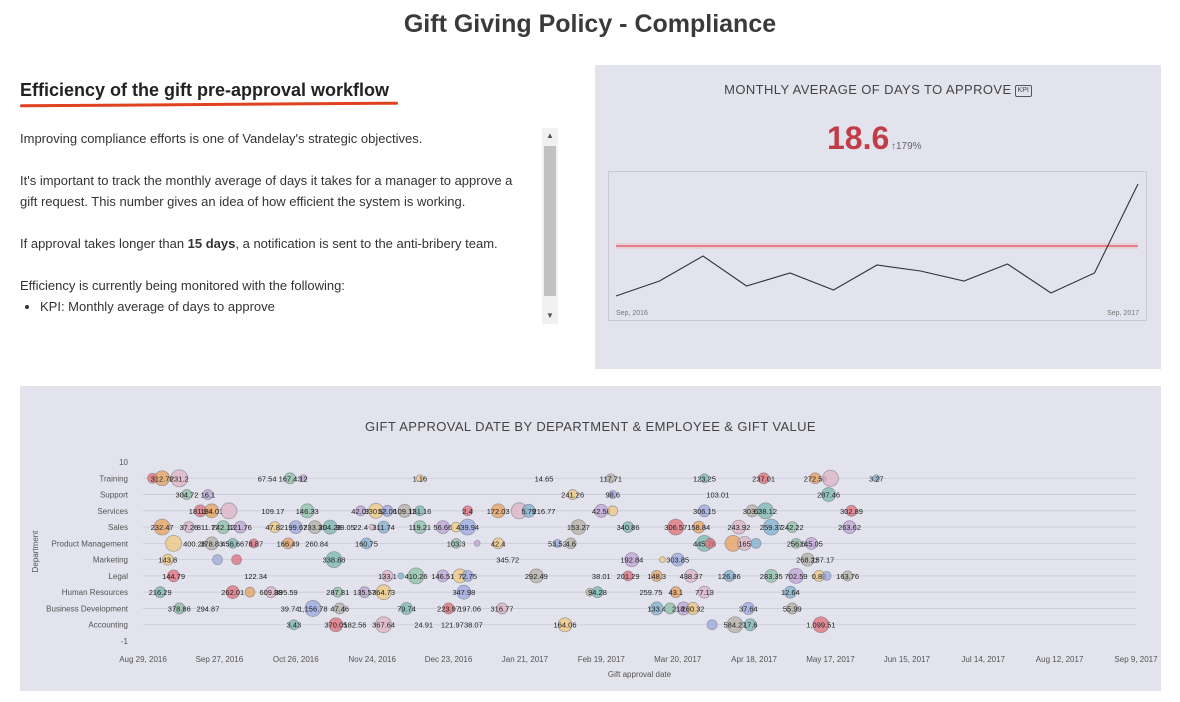 The height and width of the screenshot is (702, 1180). Describe the element at coordinates (211, 511) in the screenshot. I see `bubble-data-label: 184.01` at that location.